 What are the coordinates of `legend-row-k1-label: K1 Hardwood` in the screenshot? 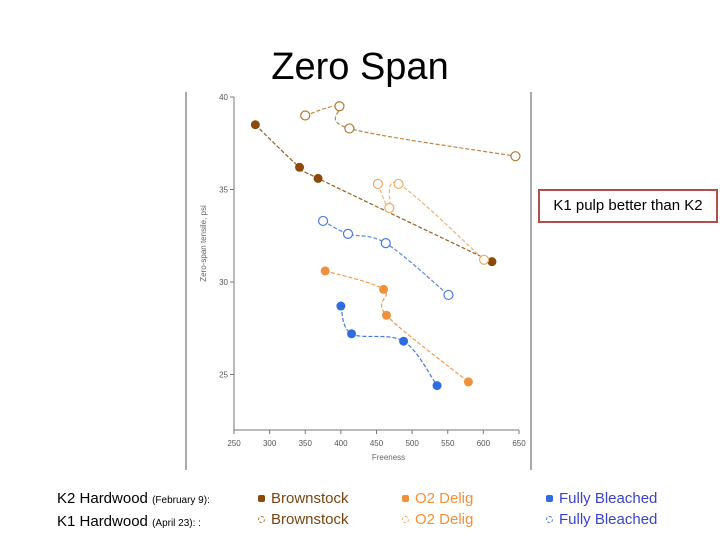 It's located at (102, 521).